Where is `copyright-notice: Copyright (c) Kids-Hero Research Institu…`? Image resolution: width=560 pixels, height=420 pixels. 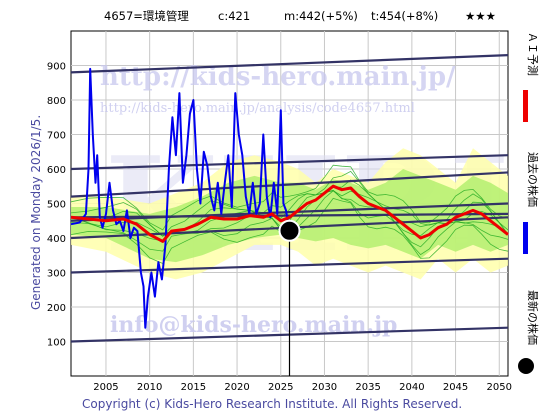 copyright-notice: Copyright (c) Kids-Hero Research Institu… is located at coordinates (272, 404).